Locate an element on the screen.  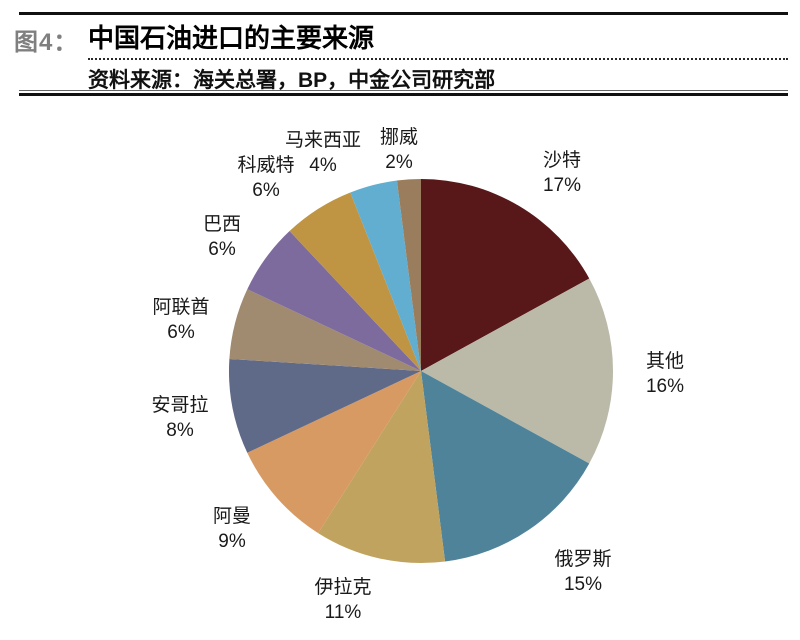
pie-slice-马来西亚 is located at coordinates (385, 275).